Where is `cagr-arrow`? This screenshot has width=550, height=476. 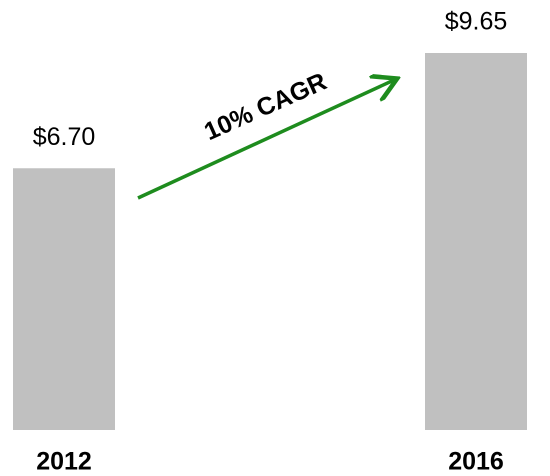 cagr-arrow is located at coordinates (265, 140).